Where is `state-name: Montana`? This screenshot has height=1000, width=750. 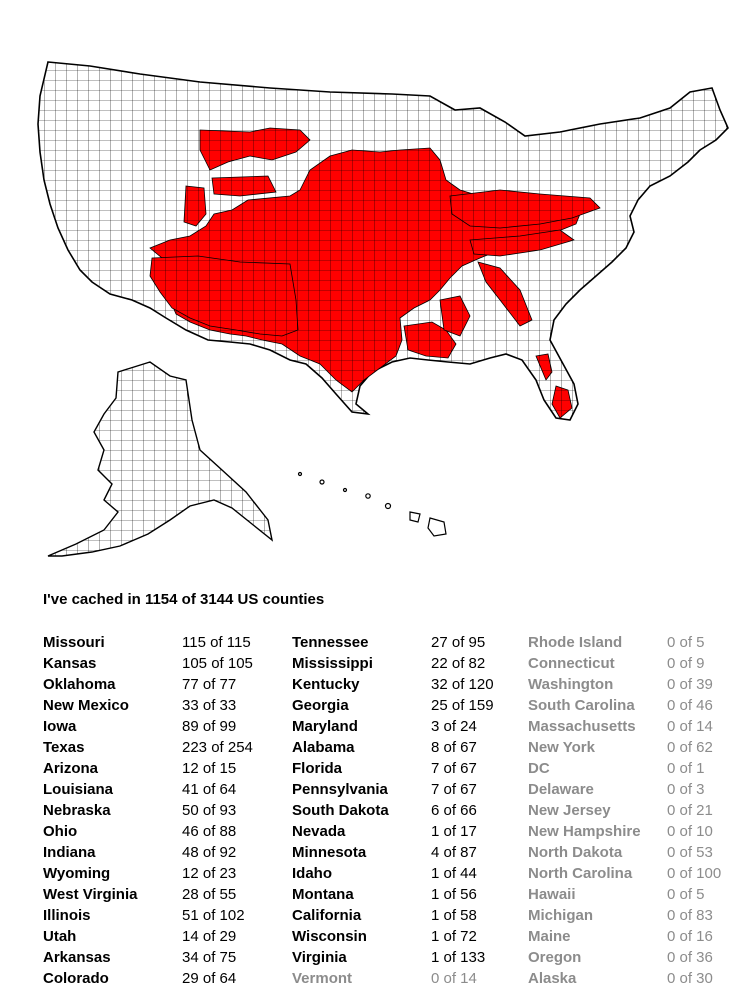 state-name: Montana is located at coordinates (323, 894).